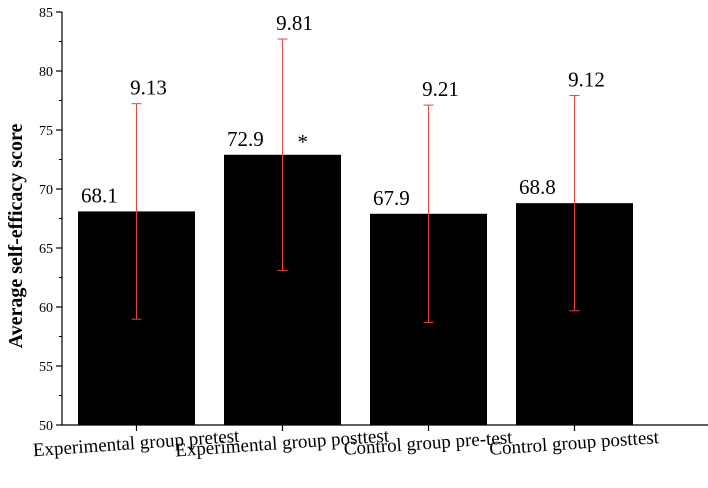  I want to click on error-value-label: 9.12, so click(586, 80).